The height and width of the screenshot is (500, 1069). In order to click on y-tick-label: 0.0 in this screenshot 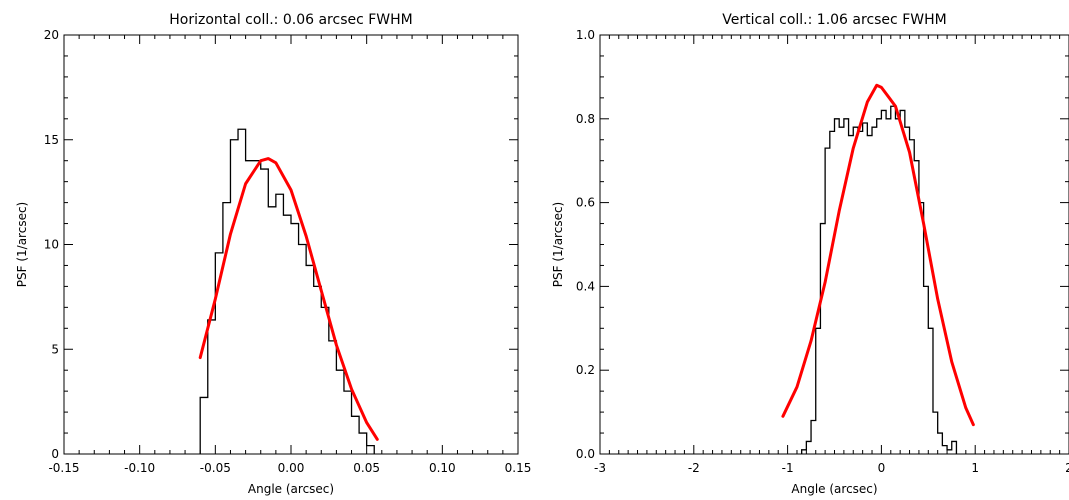, I will do `click(585, 454)`.